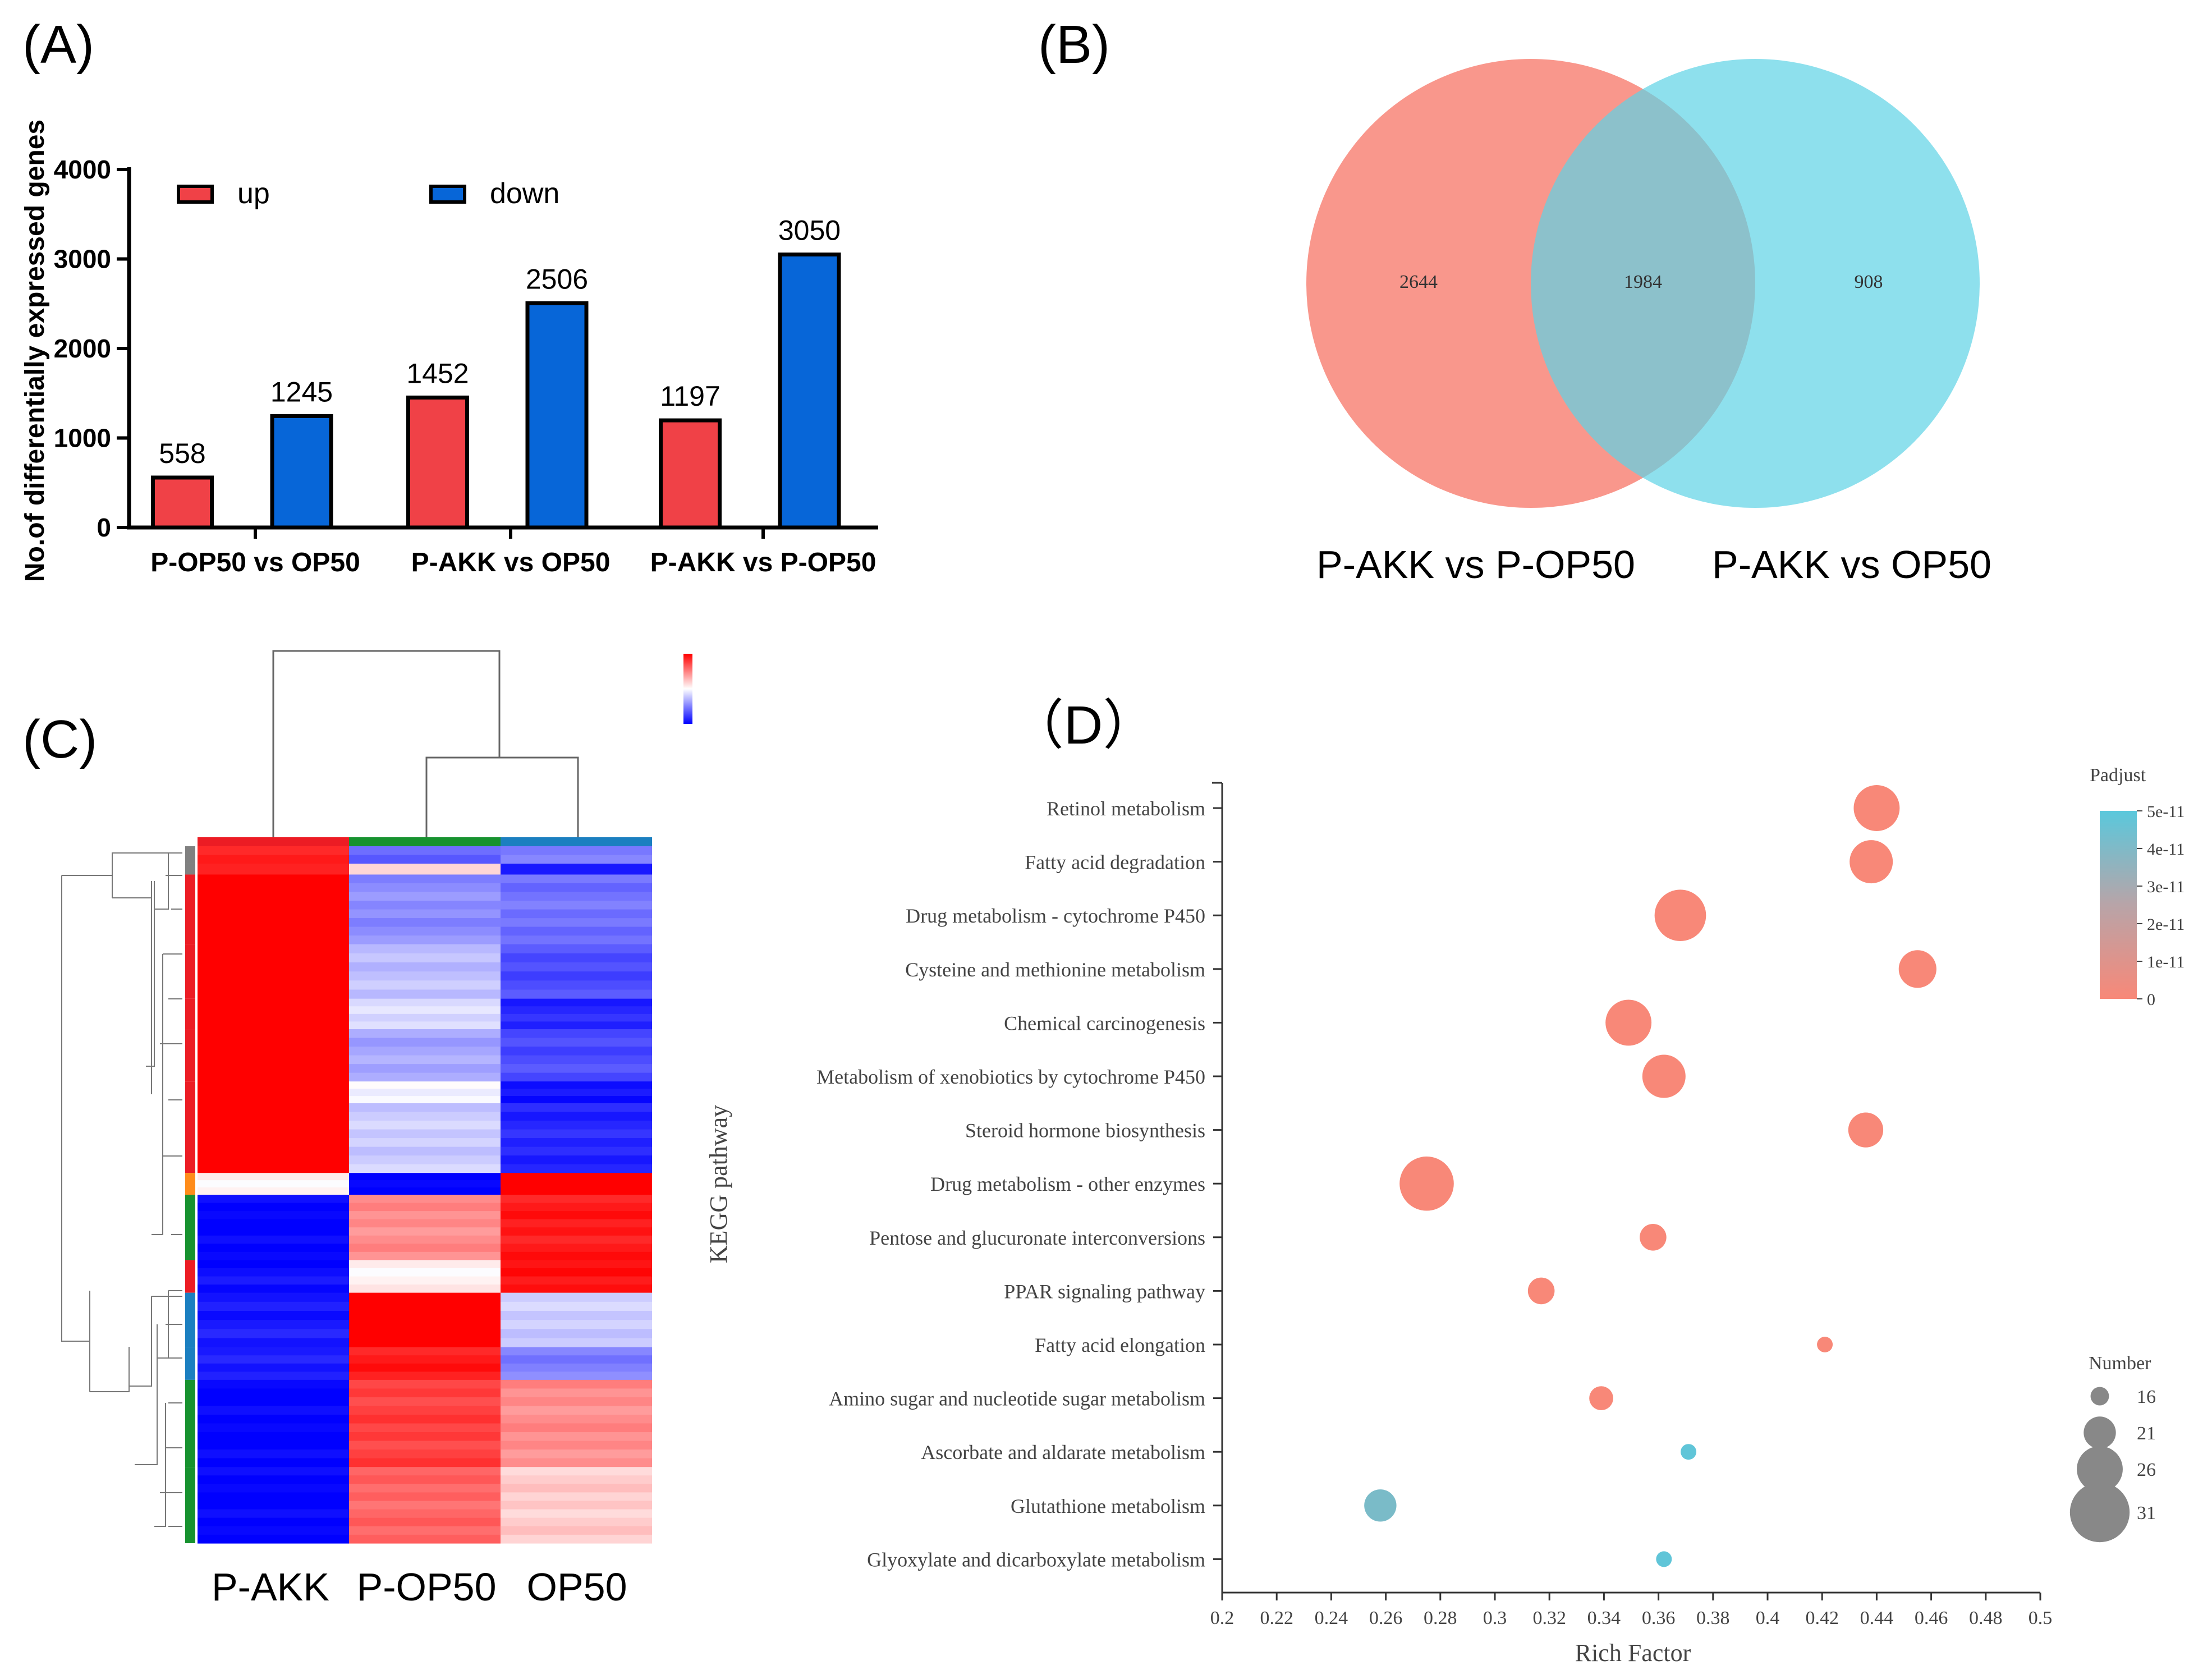  I want to click on venn-overlap-count: 1984, so click(1643, 282).